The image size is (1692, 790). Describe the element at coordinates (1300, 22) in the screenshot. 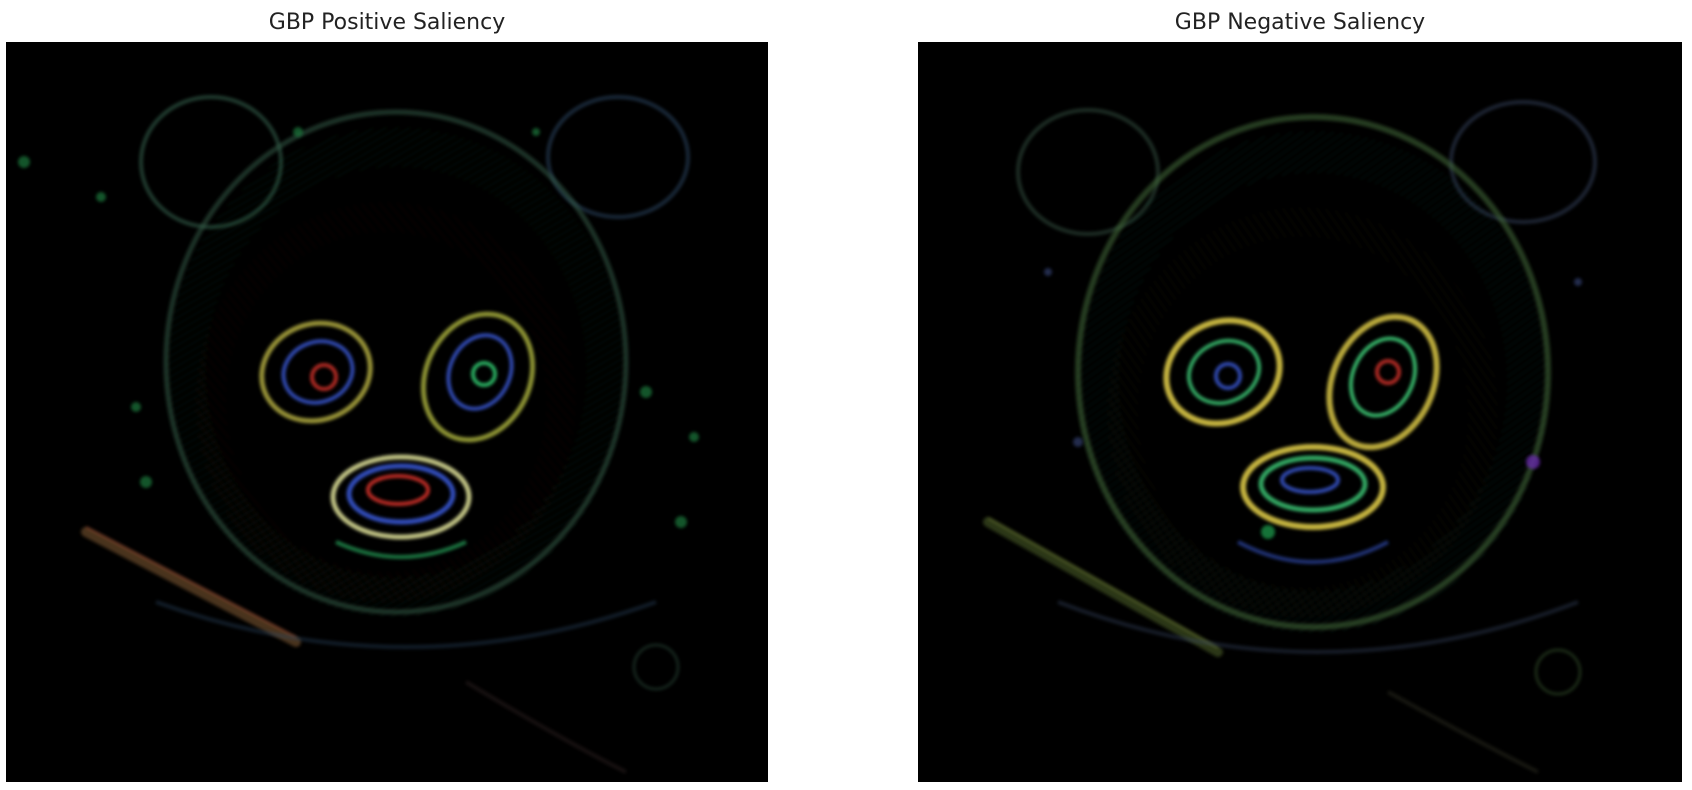

I see `negative-saliency-title: GBP Negative Saliency` at that location.